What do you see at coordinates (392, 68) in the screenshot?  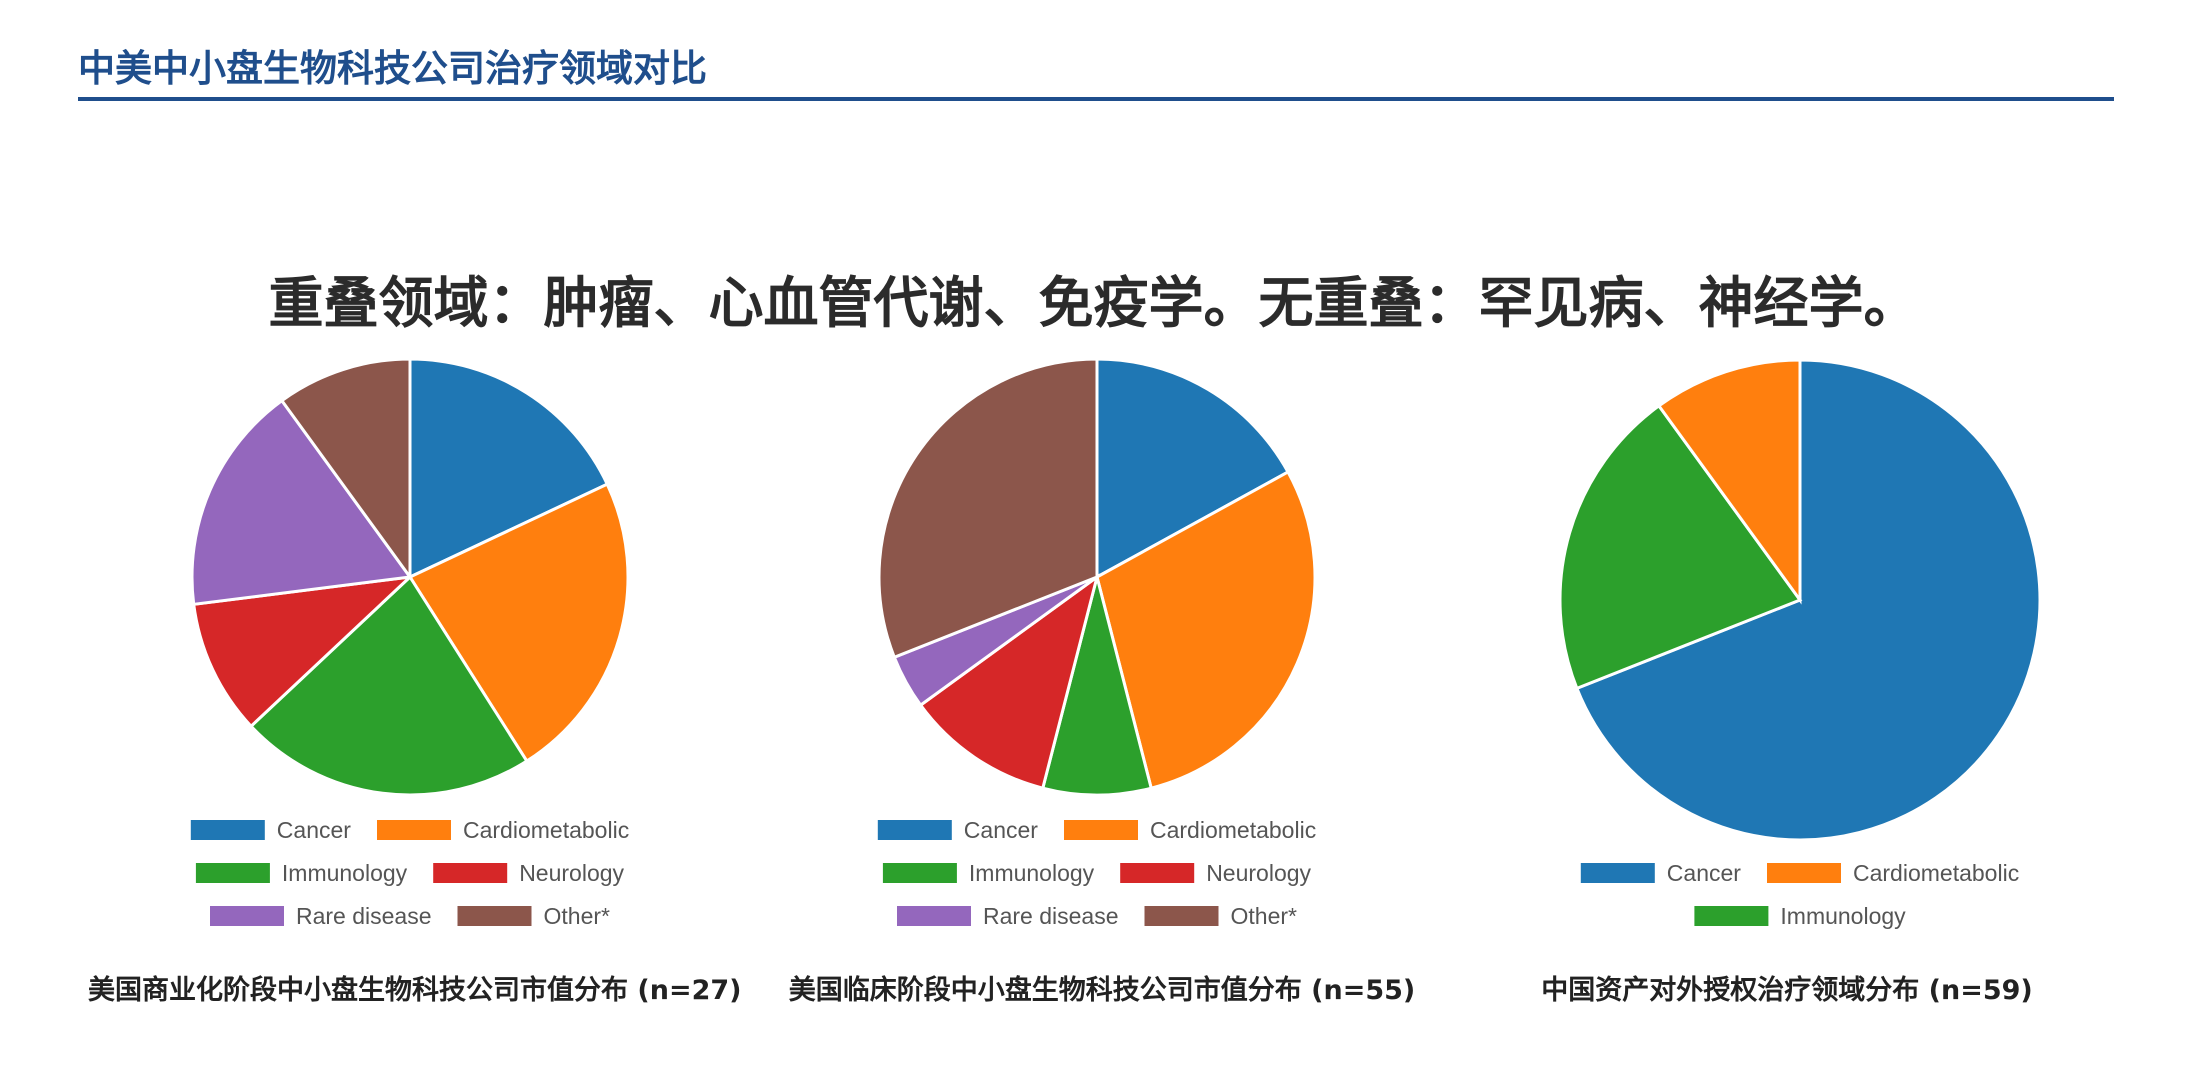 I see `page-title: 中美中小盘生物科技公司治疗领域对比` at bounding box center [392, 68].